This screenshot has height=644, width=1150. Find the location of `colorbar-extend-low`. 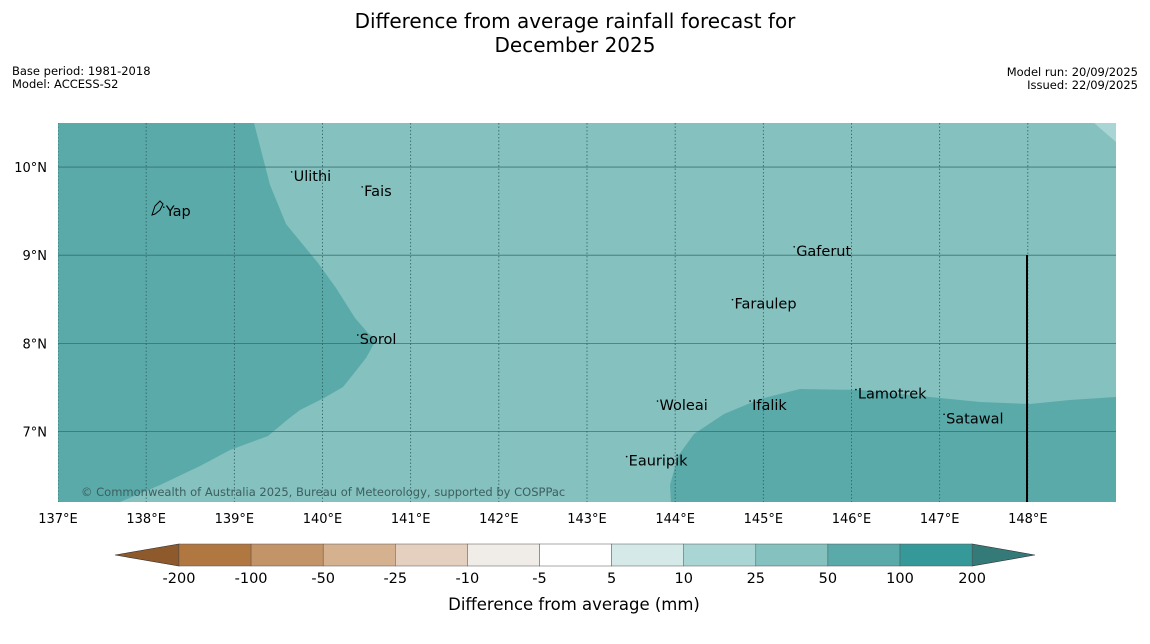

colorbar-extend-low is located at coordinates (147, 555).